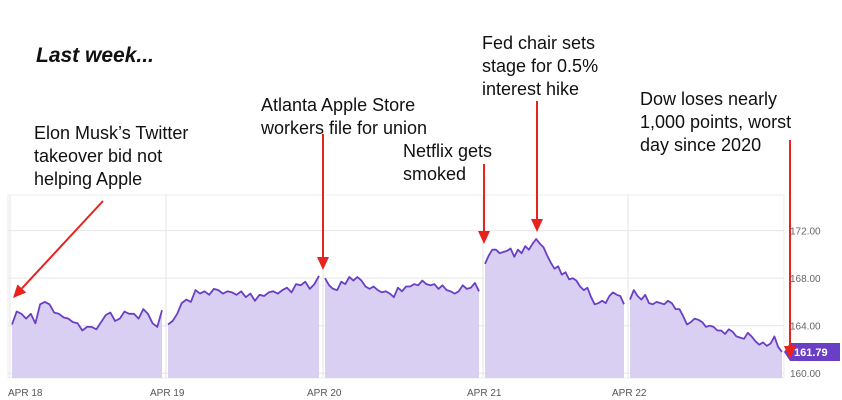 The image size is (842, 400). I want to click on last-value-label: 161.79, so click(811, 353).